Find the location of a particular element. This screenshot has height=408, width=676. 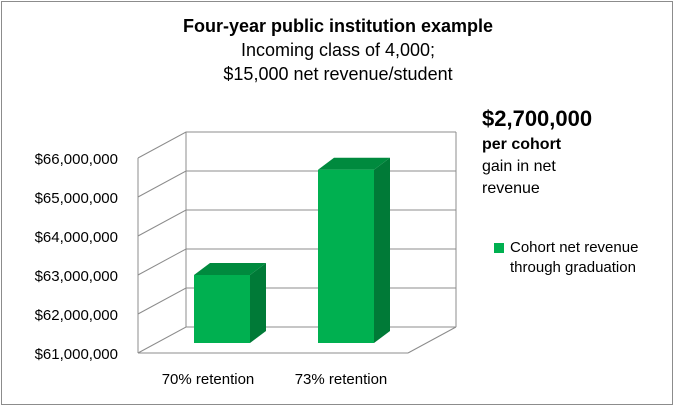

y-tick-label: $61,000,000 is located at coordinates (76, 354).